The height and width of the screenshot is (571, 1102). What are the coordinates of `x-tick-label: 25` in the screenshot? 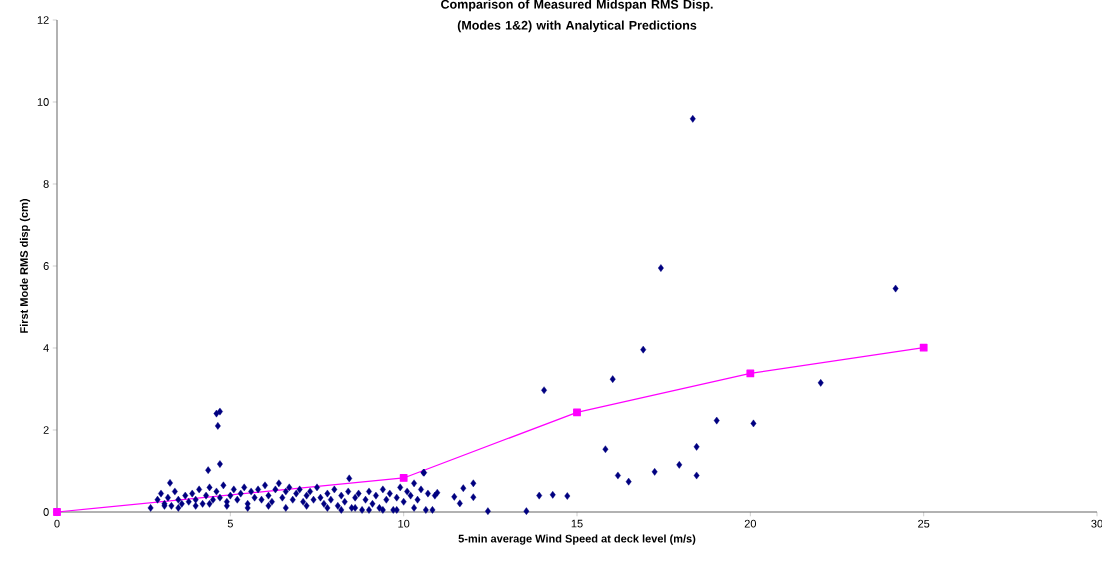 It's located at (924, 523).